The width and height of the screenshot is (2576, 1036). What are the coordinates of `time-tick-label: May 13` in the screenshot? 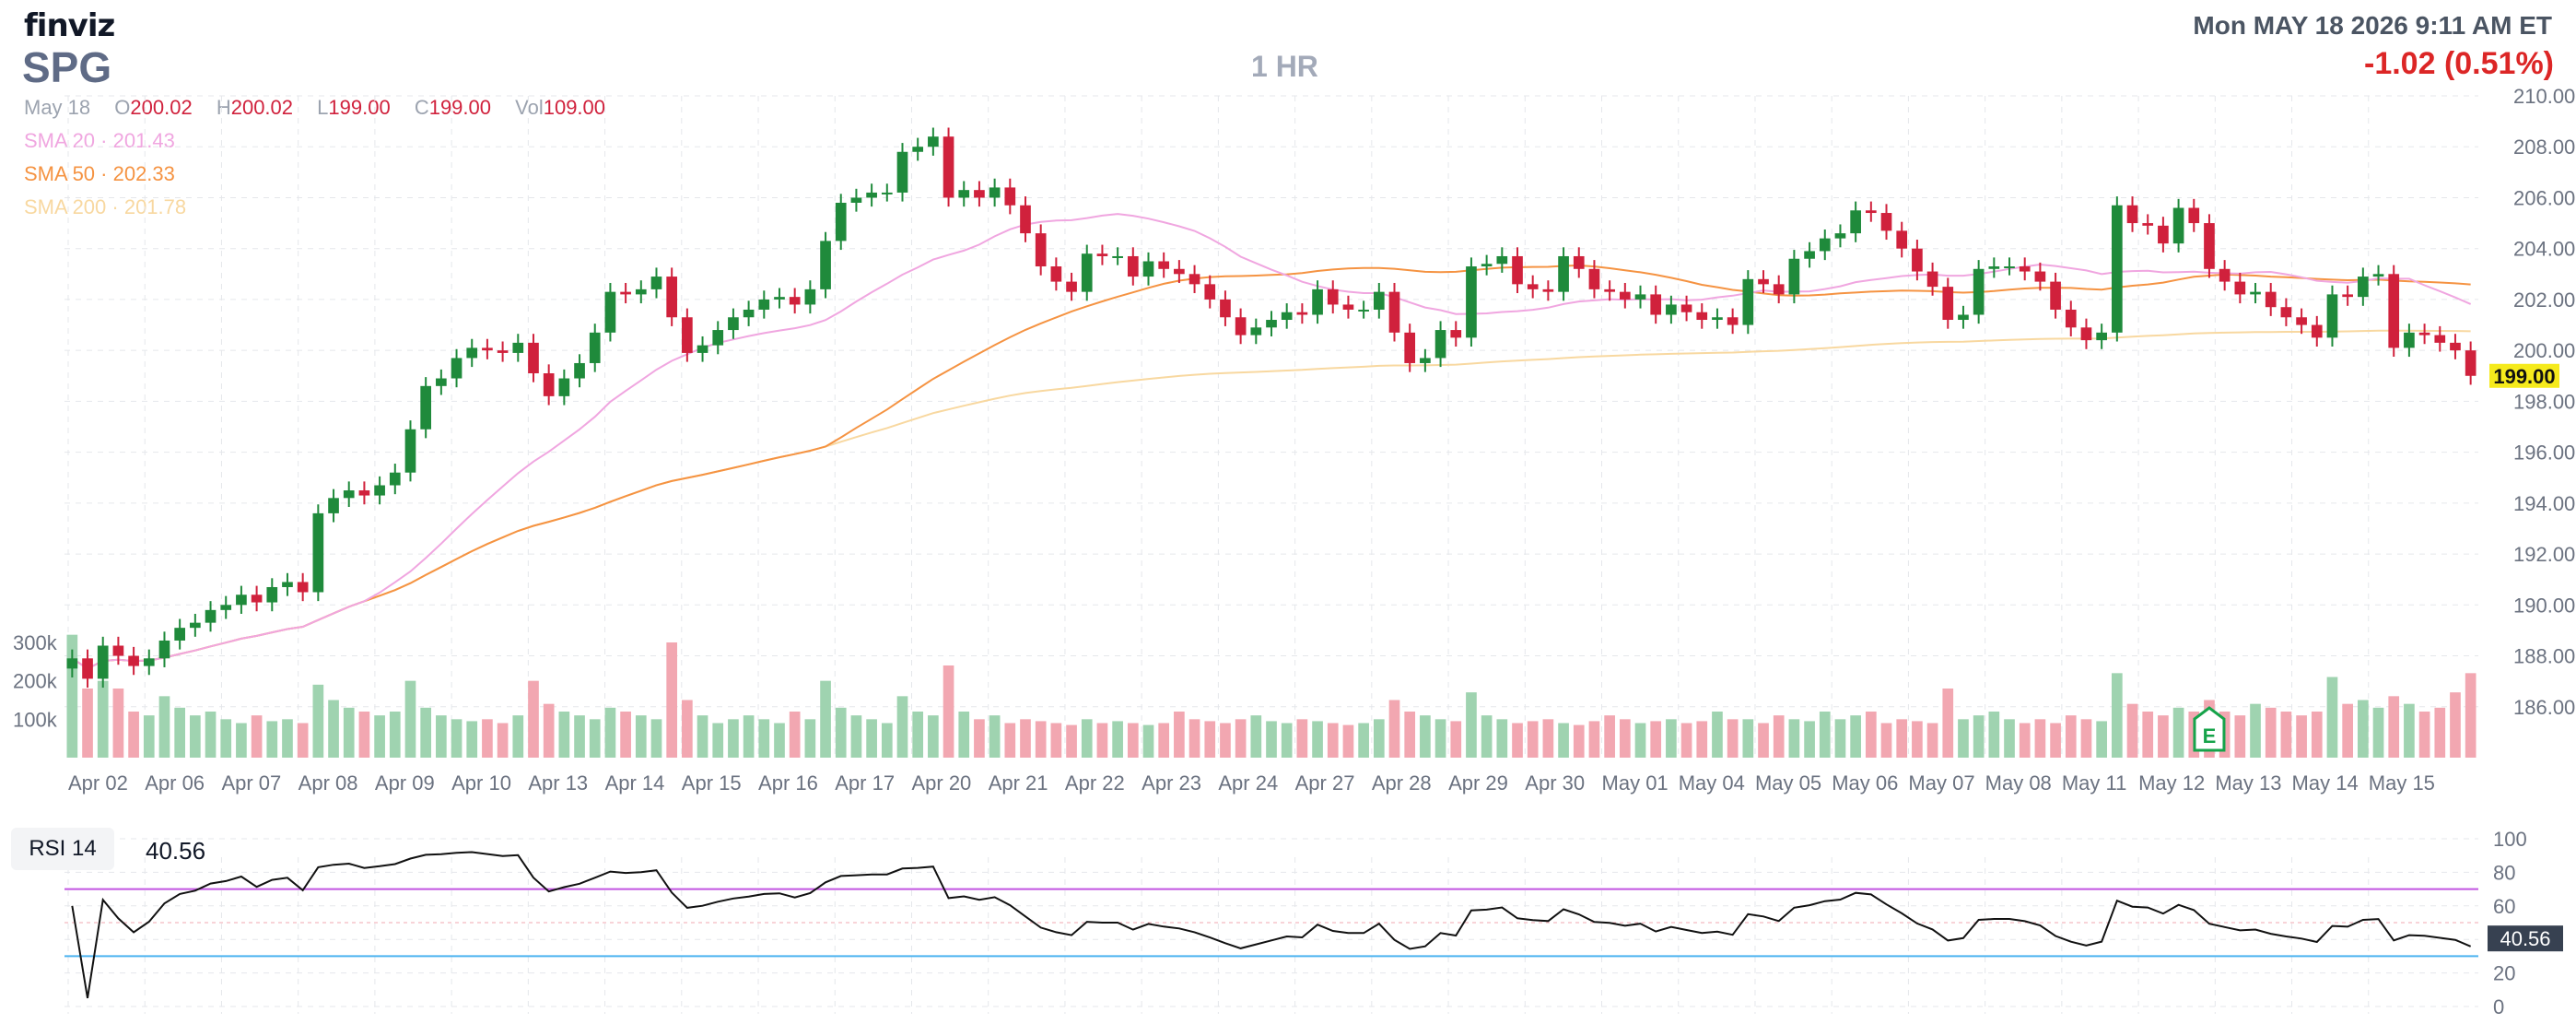 It's located at (2248, 783).